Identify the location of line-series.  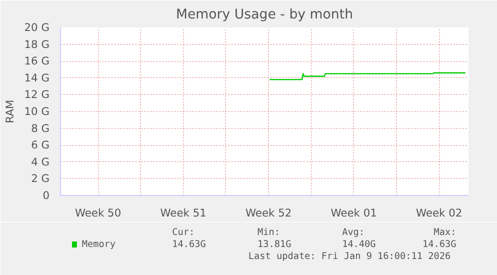
(367, 76).